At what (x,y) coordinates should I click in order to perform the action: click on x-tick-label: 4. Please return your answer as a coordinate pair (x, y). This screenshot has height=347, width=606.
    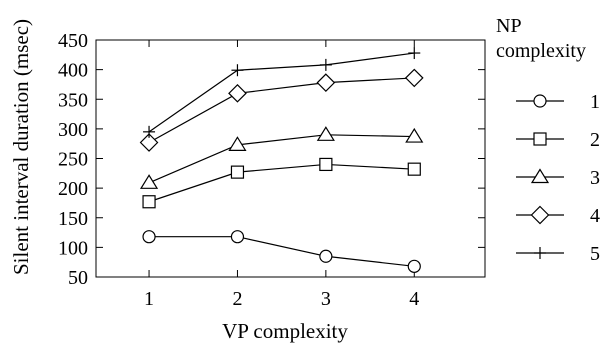
    Looking at the image, I should click on (414, 299).